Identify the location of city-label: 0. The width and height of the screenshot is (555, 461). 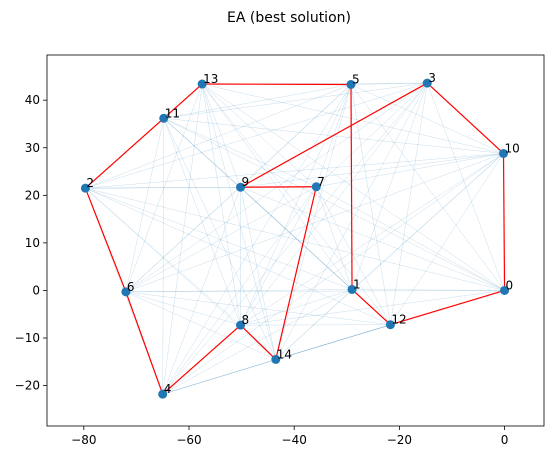
(510, 285).